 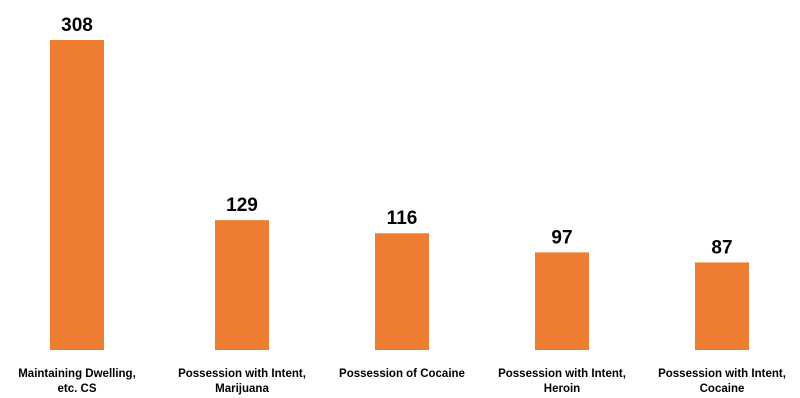 What do you see at coordinates (402, 218) in the screenshot?
I see `value-label-3: 116` at bounding box center [402, 218].